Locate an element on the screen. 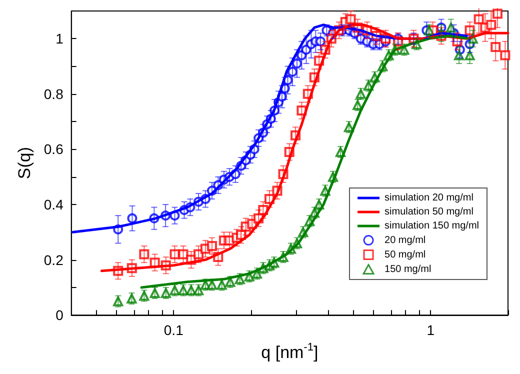 This screenshot has height=374, width=520. y-tick-label: 0.8 is located at coordinates (54, 94).